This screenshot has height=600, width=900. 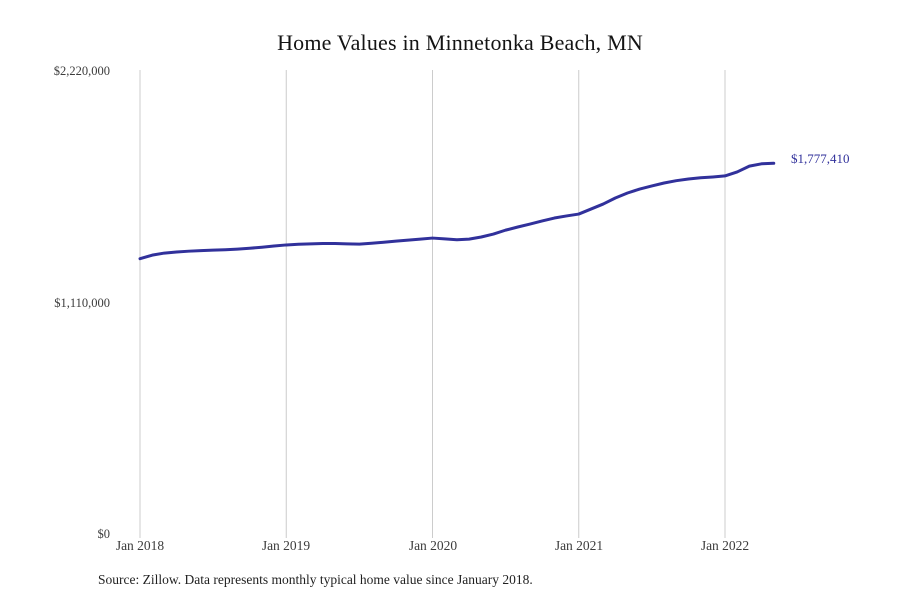 I want to click on chart-title: Home Values in Minnetonka Beach, MN, so click(x=460, y=42).